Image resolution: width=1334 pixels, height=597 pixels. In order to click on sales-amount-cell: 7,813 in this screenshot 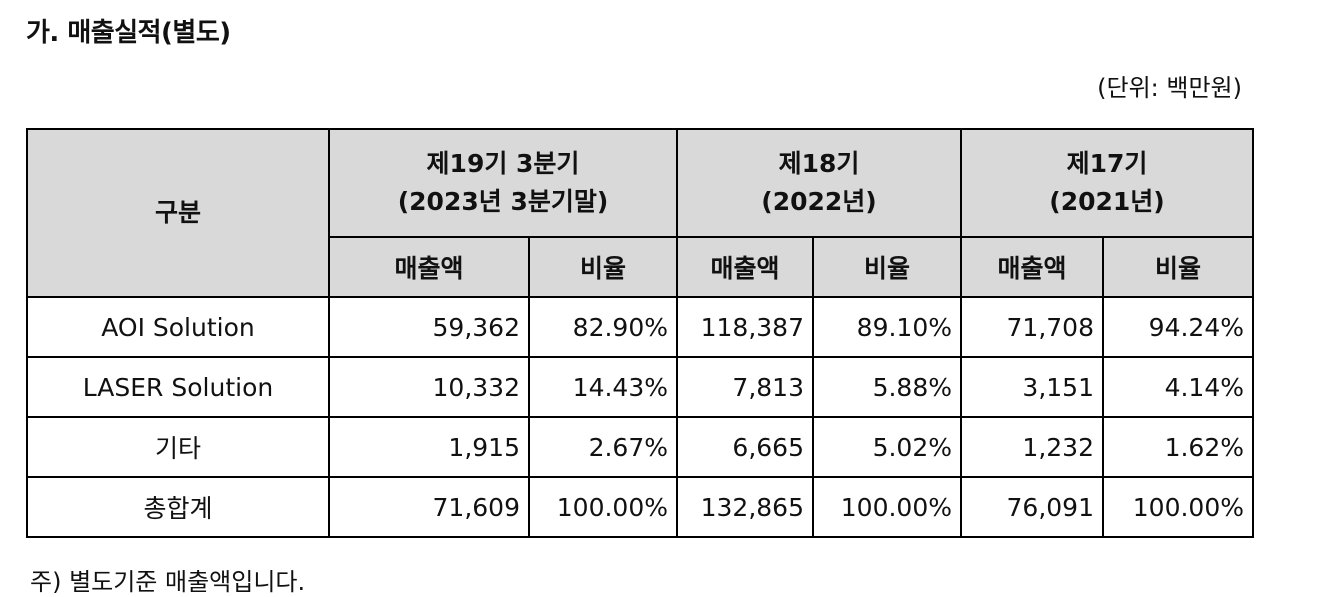, I will do `click(745, 387)`.